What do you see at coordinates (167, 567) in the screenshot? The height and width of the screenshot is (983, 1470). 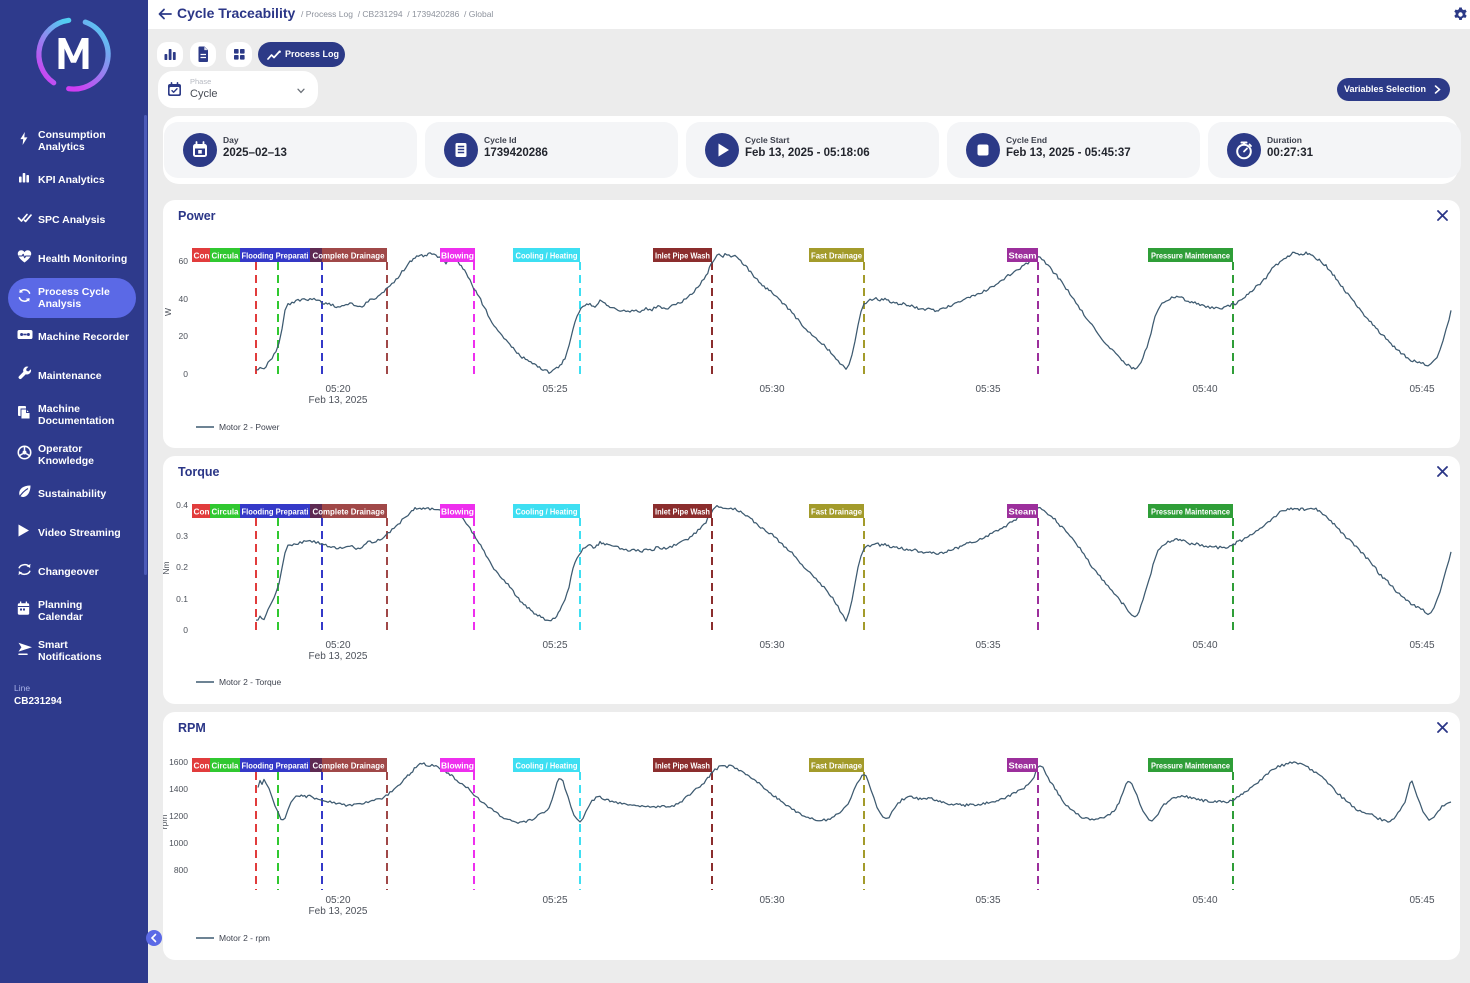 I see `svg-text: Nm` at bounding box center [167, 567].